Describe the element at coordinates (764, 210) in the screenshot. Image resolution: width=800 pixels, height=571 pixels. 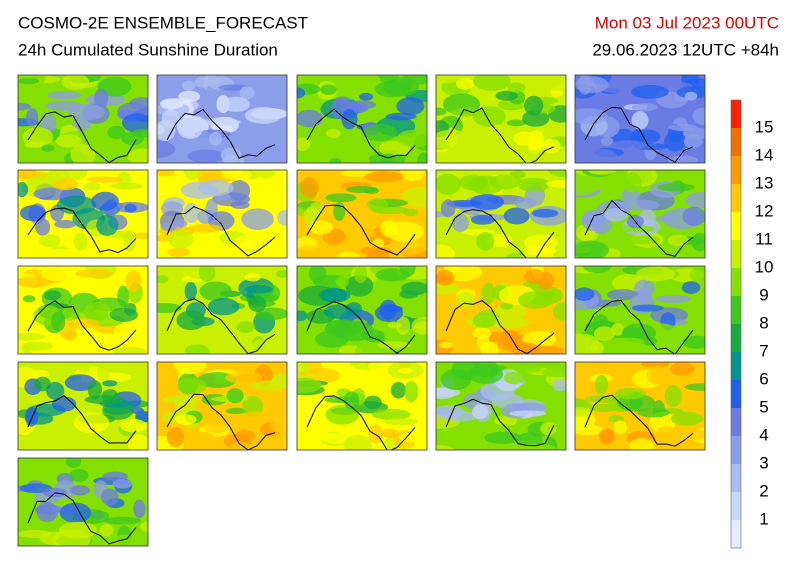
I see `colorbar-label: 12` at that location.